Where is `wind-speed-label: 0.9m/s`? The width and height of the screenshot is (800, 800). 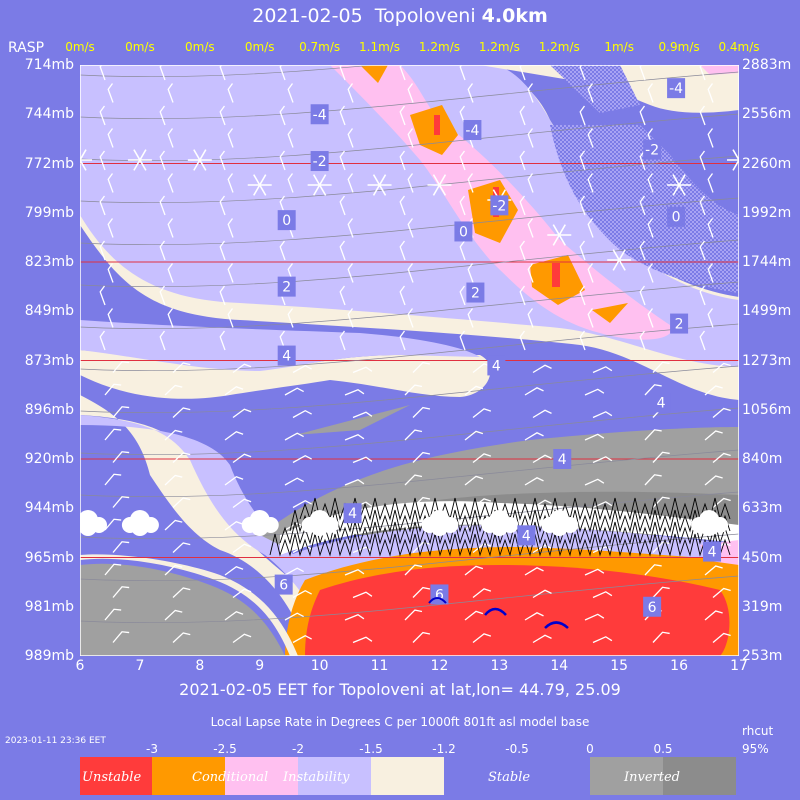
wind-speed-label: 0.9m/s is located at coordinates (679, 47).